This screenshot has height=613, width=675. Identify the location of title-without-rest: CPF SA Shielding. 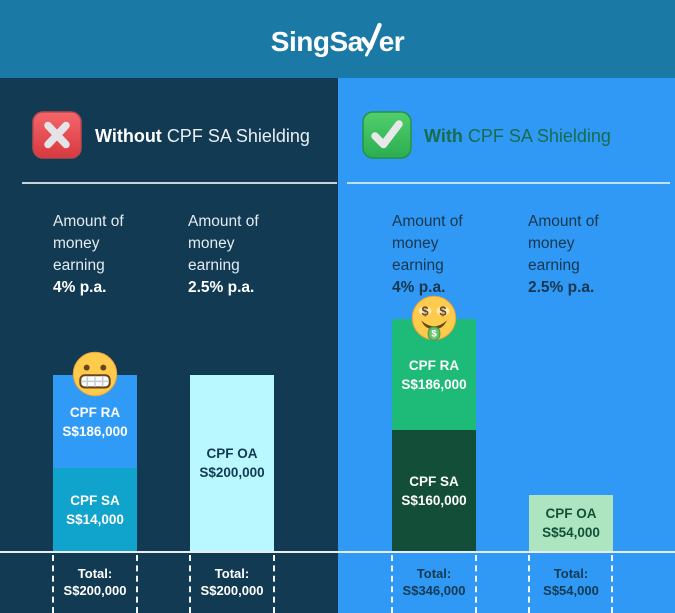
(238, 136).